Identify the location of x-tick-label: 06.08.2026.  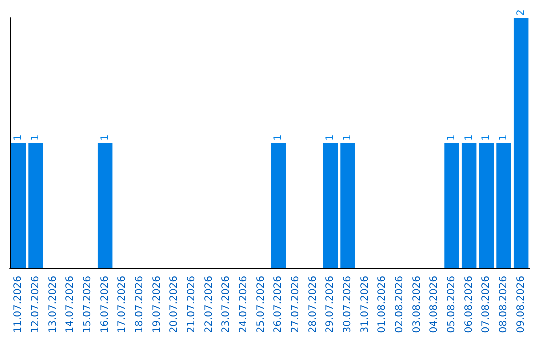
(469, 305).